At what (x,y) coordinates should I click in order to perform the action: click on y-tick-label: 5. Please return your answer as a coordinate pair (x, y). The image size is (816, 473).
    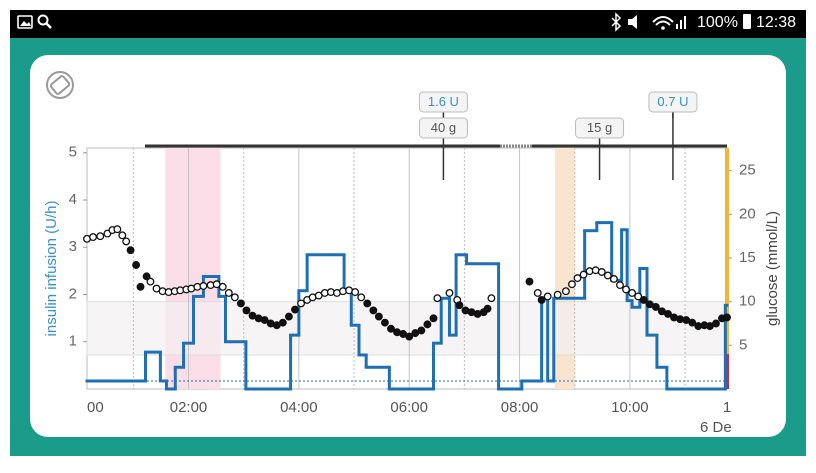
    Looking at the image, I should click on (73, 152).